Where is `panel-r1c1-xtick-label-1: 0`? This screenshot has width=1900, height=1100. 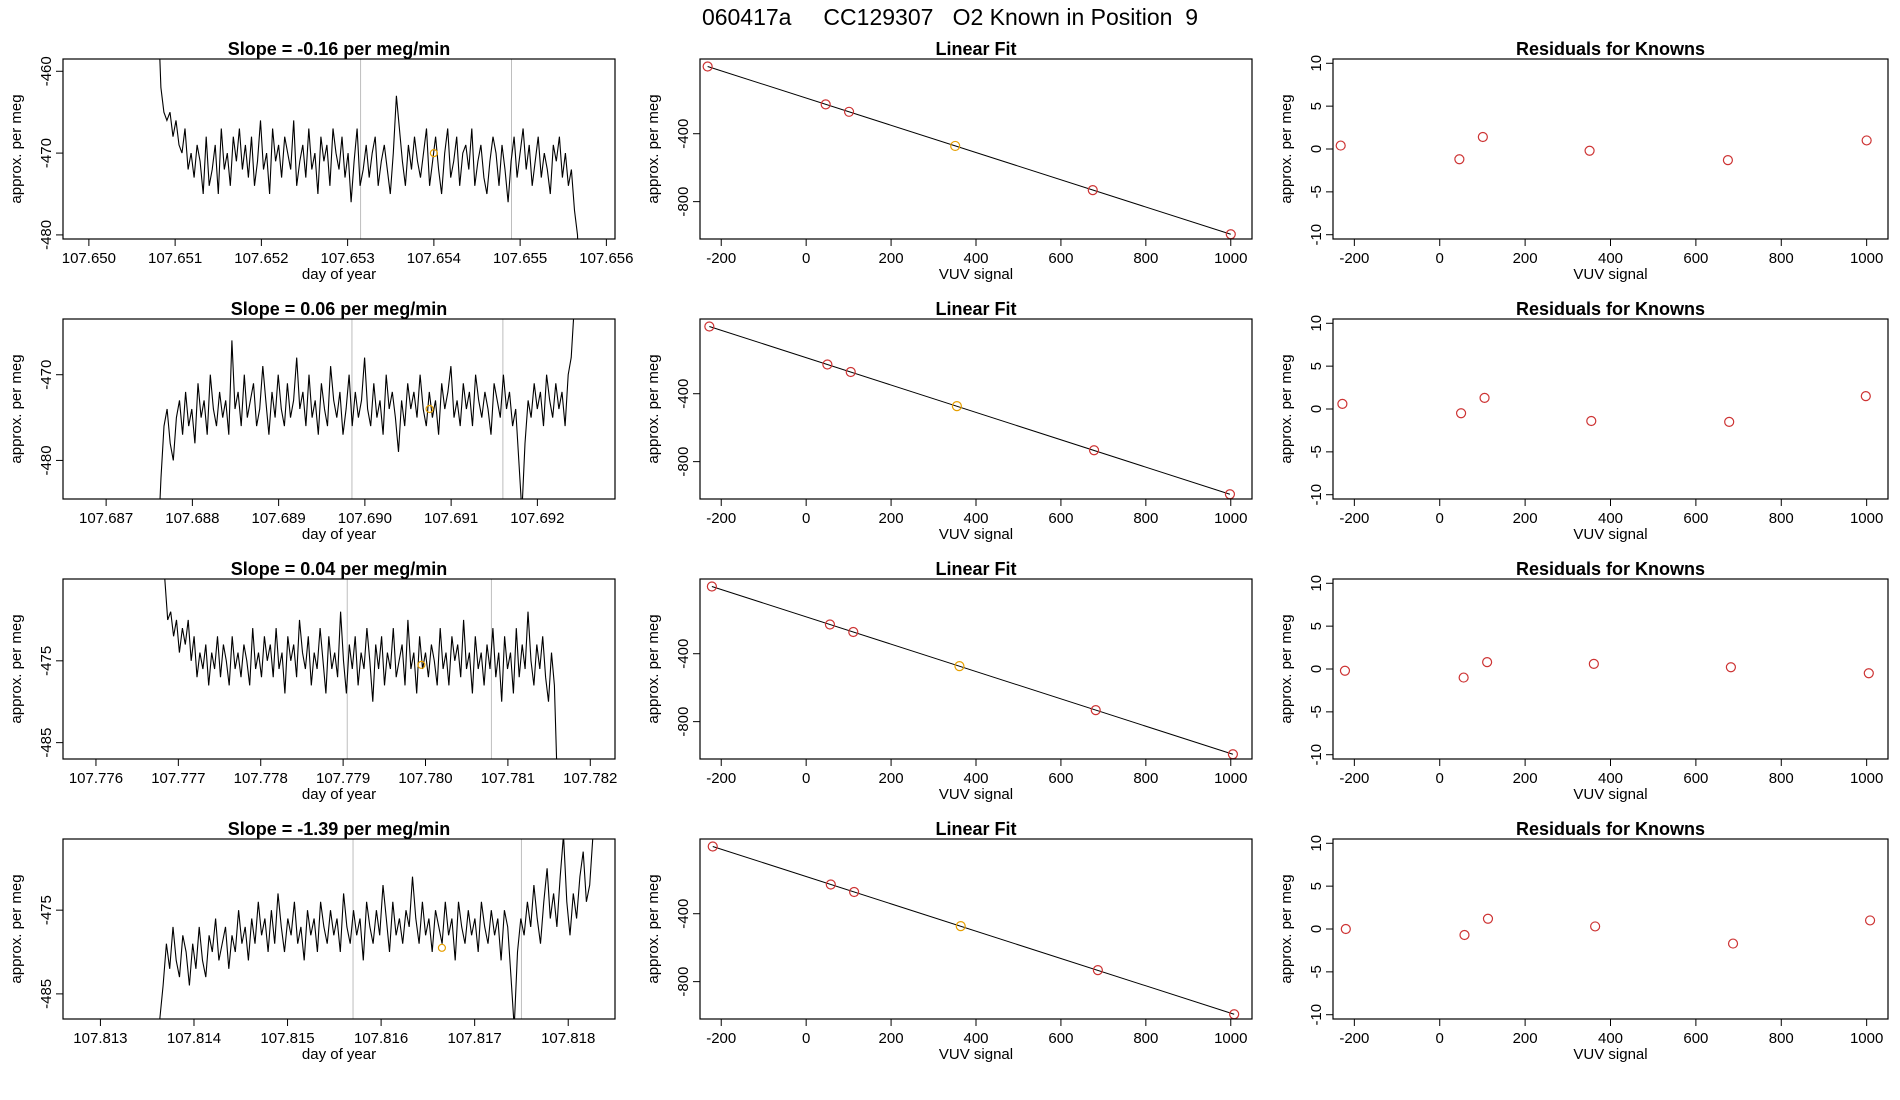
panel-r1c1-xtick-label-1: 0 is located at coordinates (806, 518).